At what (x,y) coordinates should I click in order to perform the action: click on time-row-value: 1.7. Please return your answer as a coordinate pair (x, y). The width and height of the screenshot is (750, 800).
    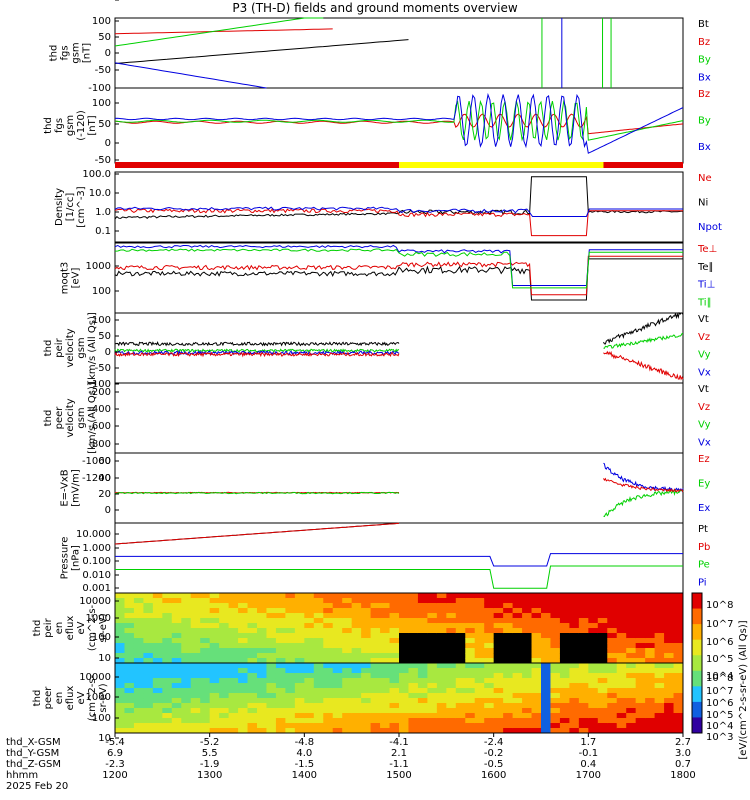
    Looking at the image, I should click on (588, 742).